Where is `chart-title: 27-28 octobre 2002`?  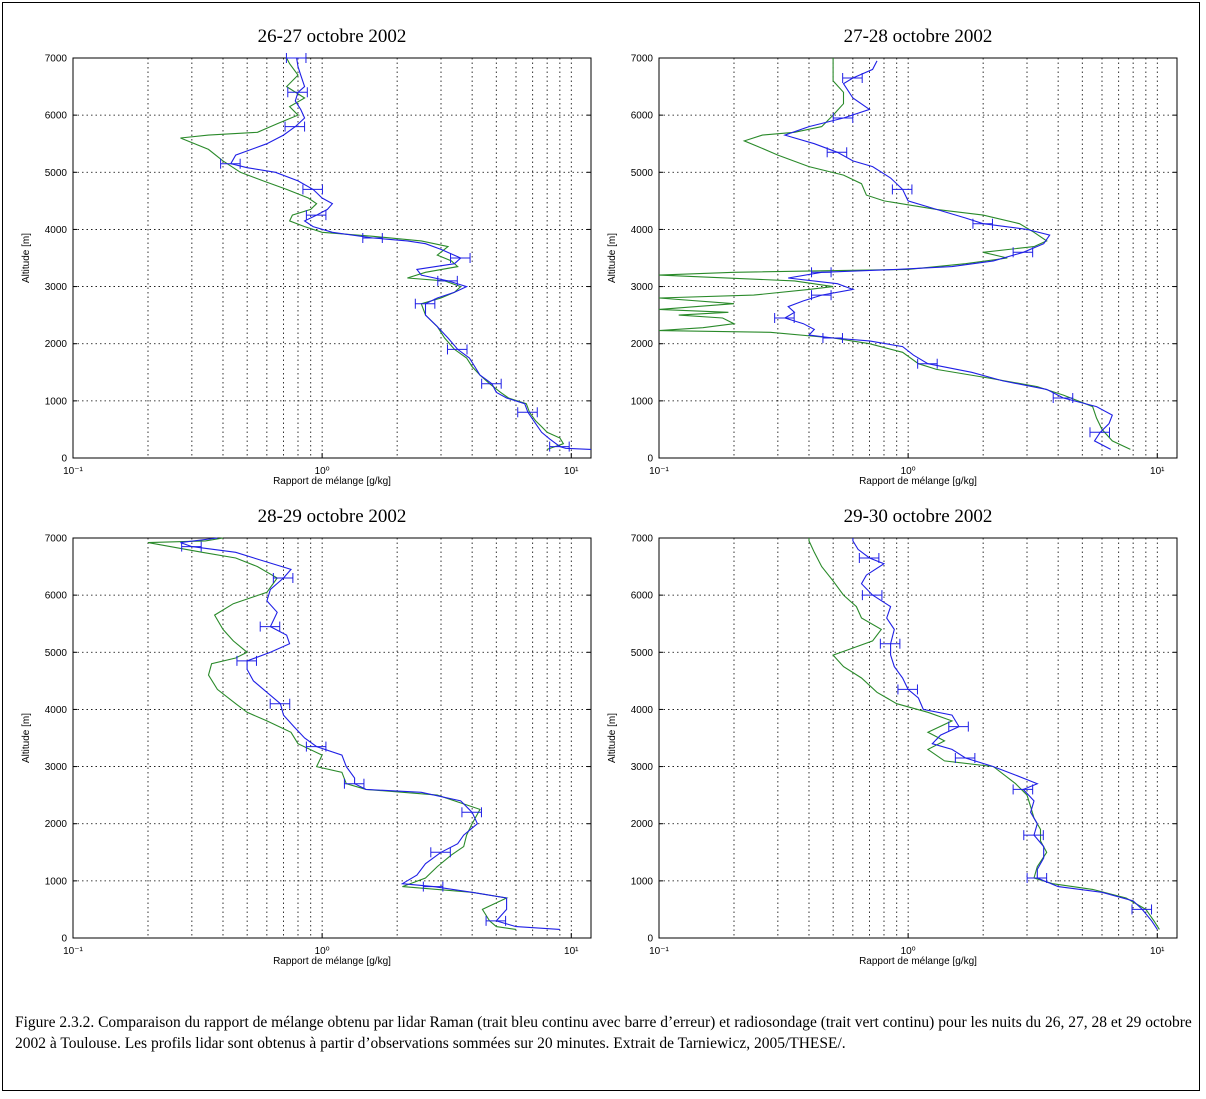
chart-title: 27-28 octobre 2002 is located at coordinates (918, 36).